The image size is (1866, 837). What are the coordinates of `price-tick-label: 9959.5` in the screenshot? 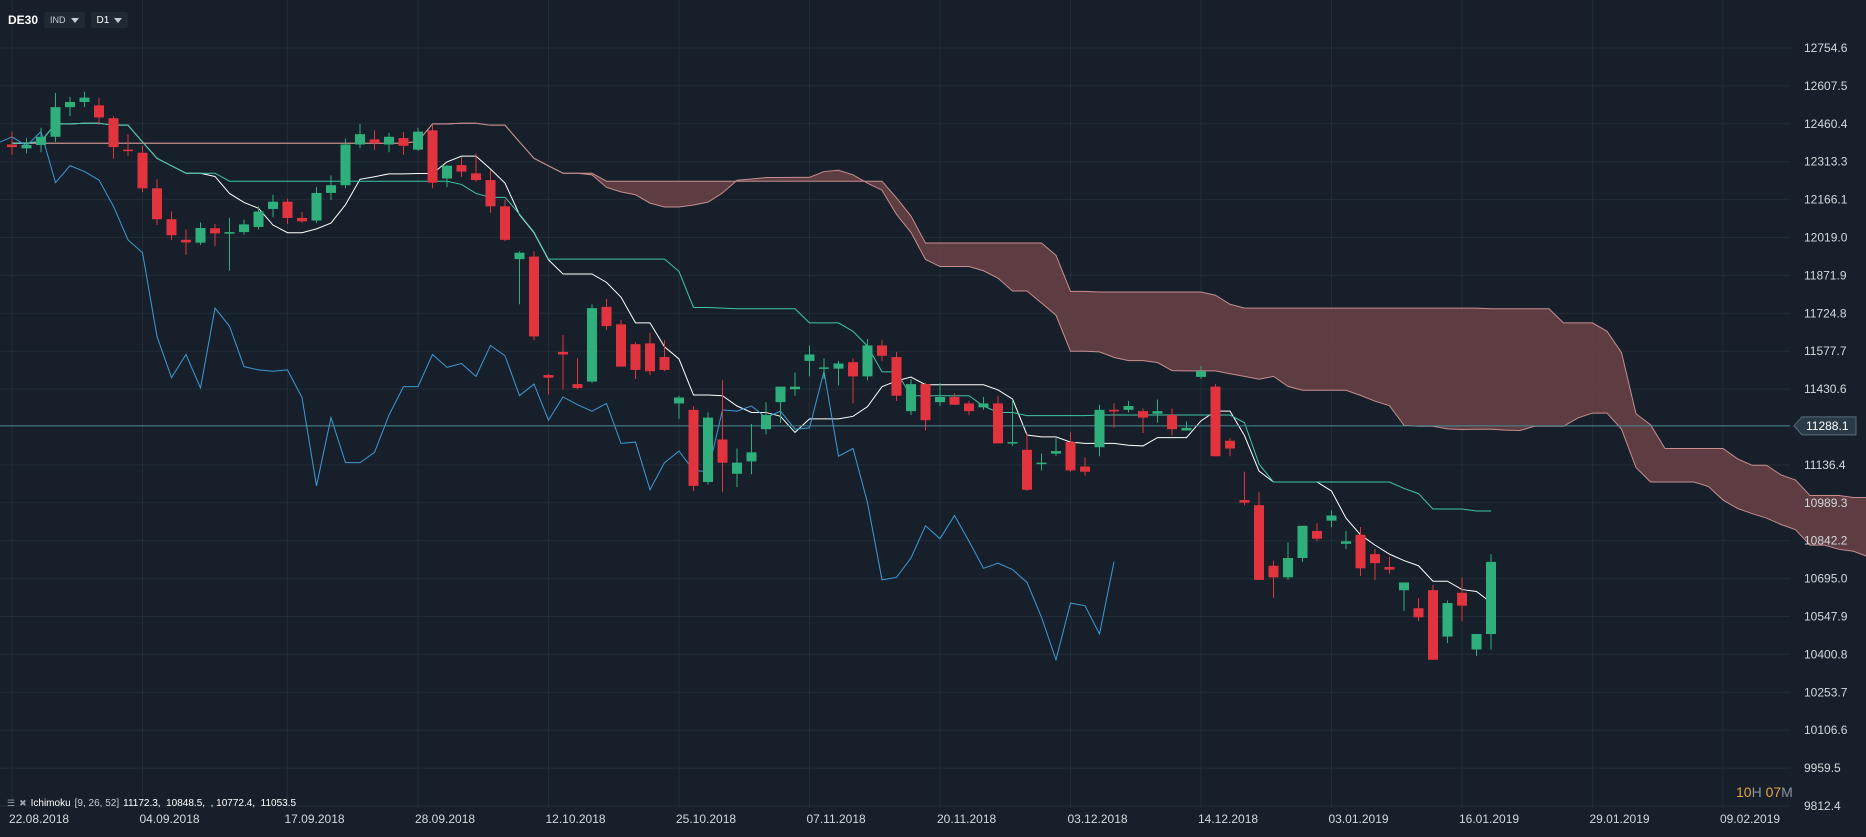 It's located at (1822, 768).